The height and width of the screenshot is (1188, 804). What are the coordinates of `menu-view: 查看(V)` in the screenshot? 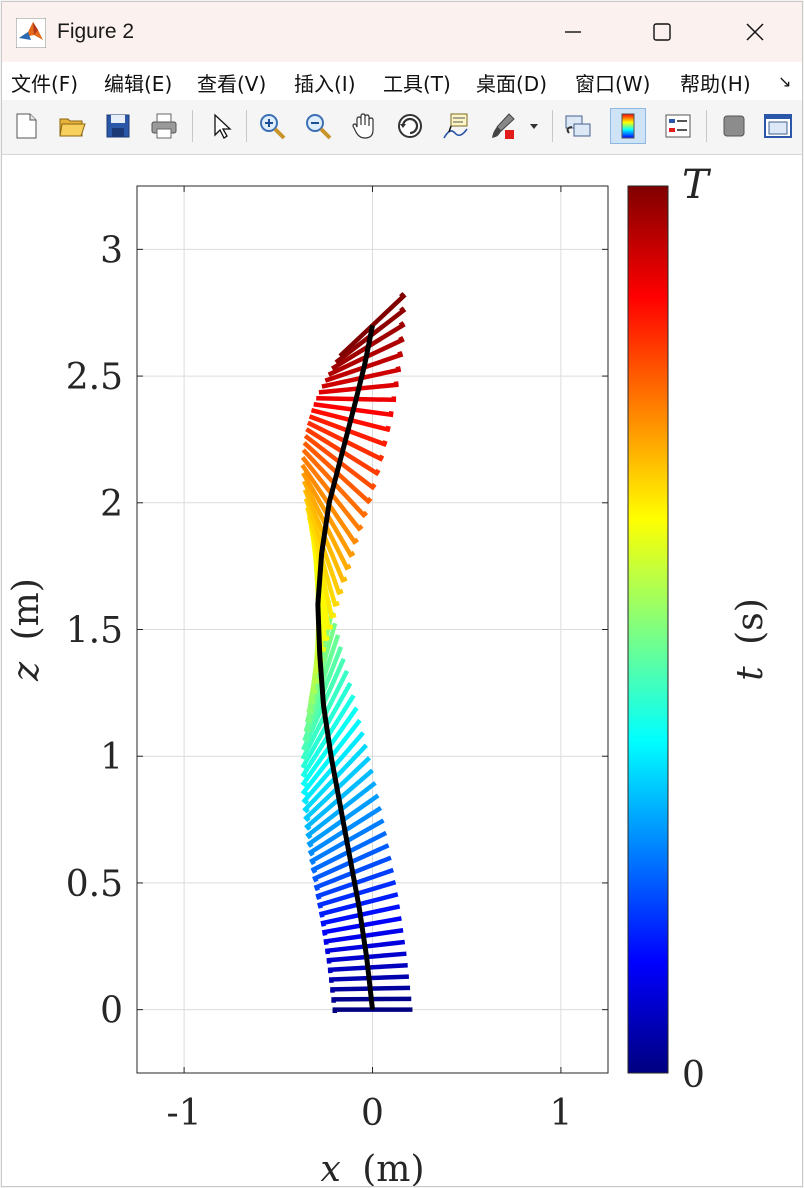 It's located at (232, 84).